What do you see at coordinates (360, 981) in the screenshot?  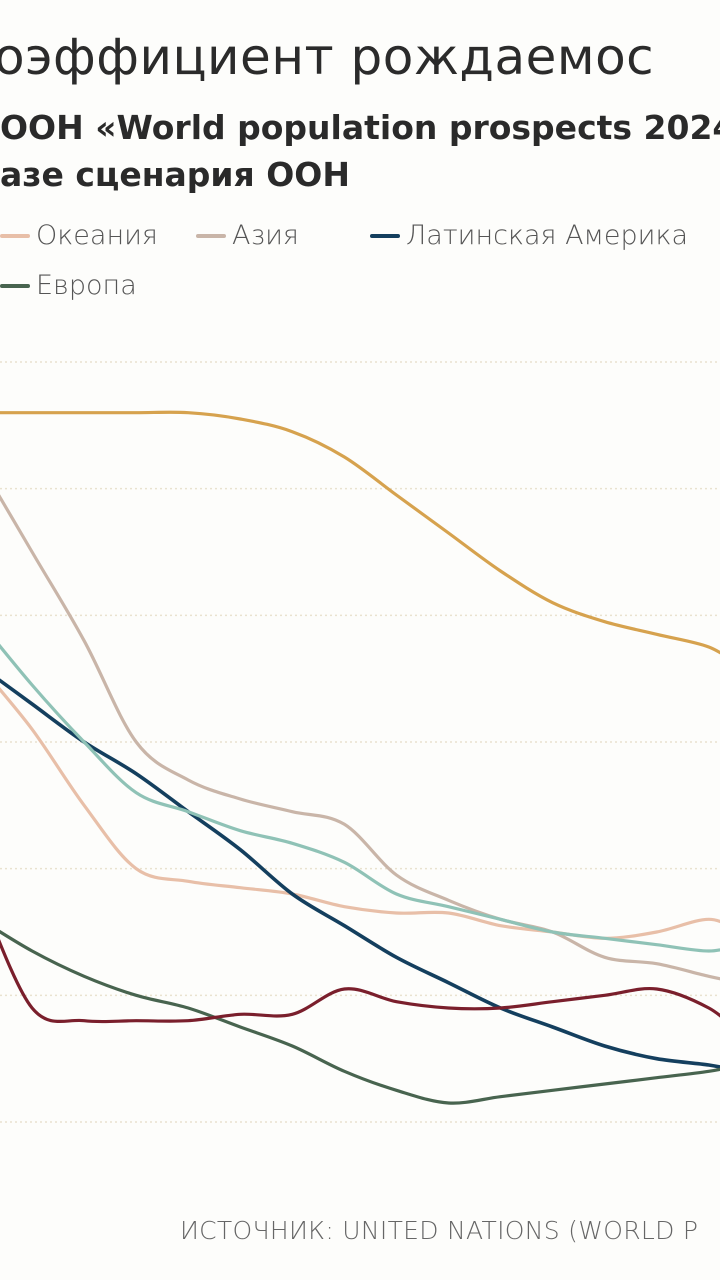 I see `series-line-other` at bounding box center [360, 981].